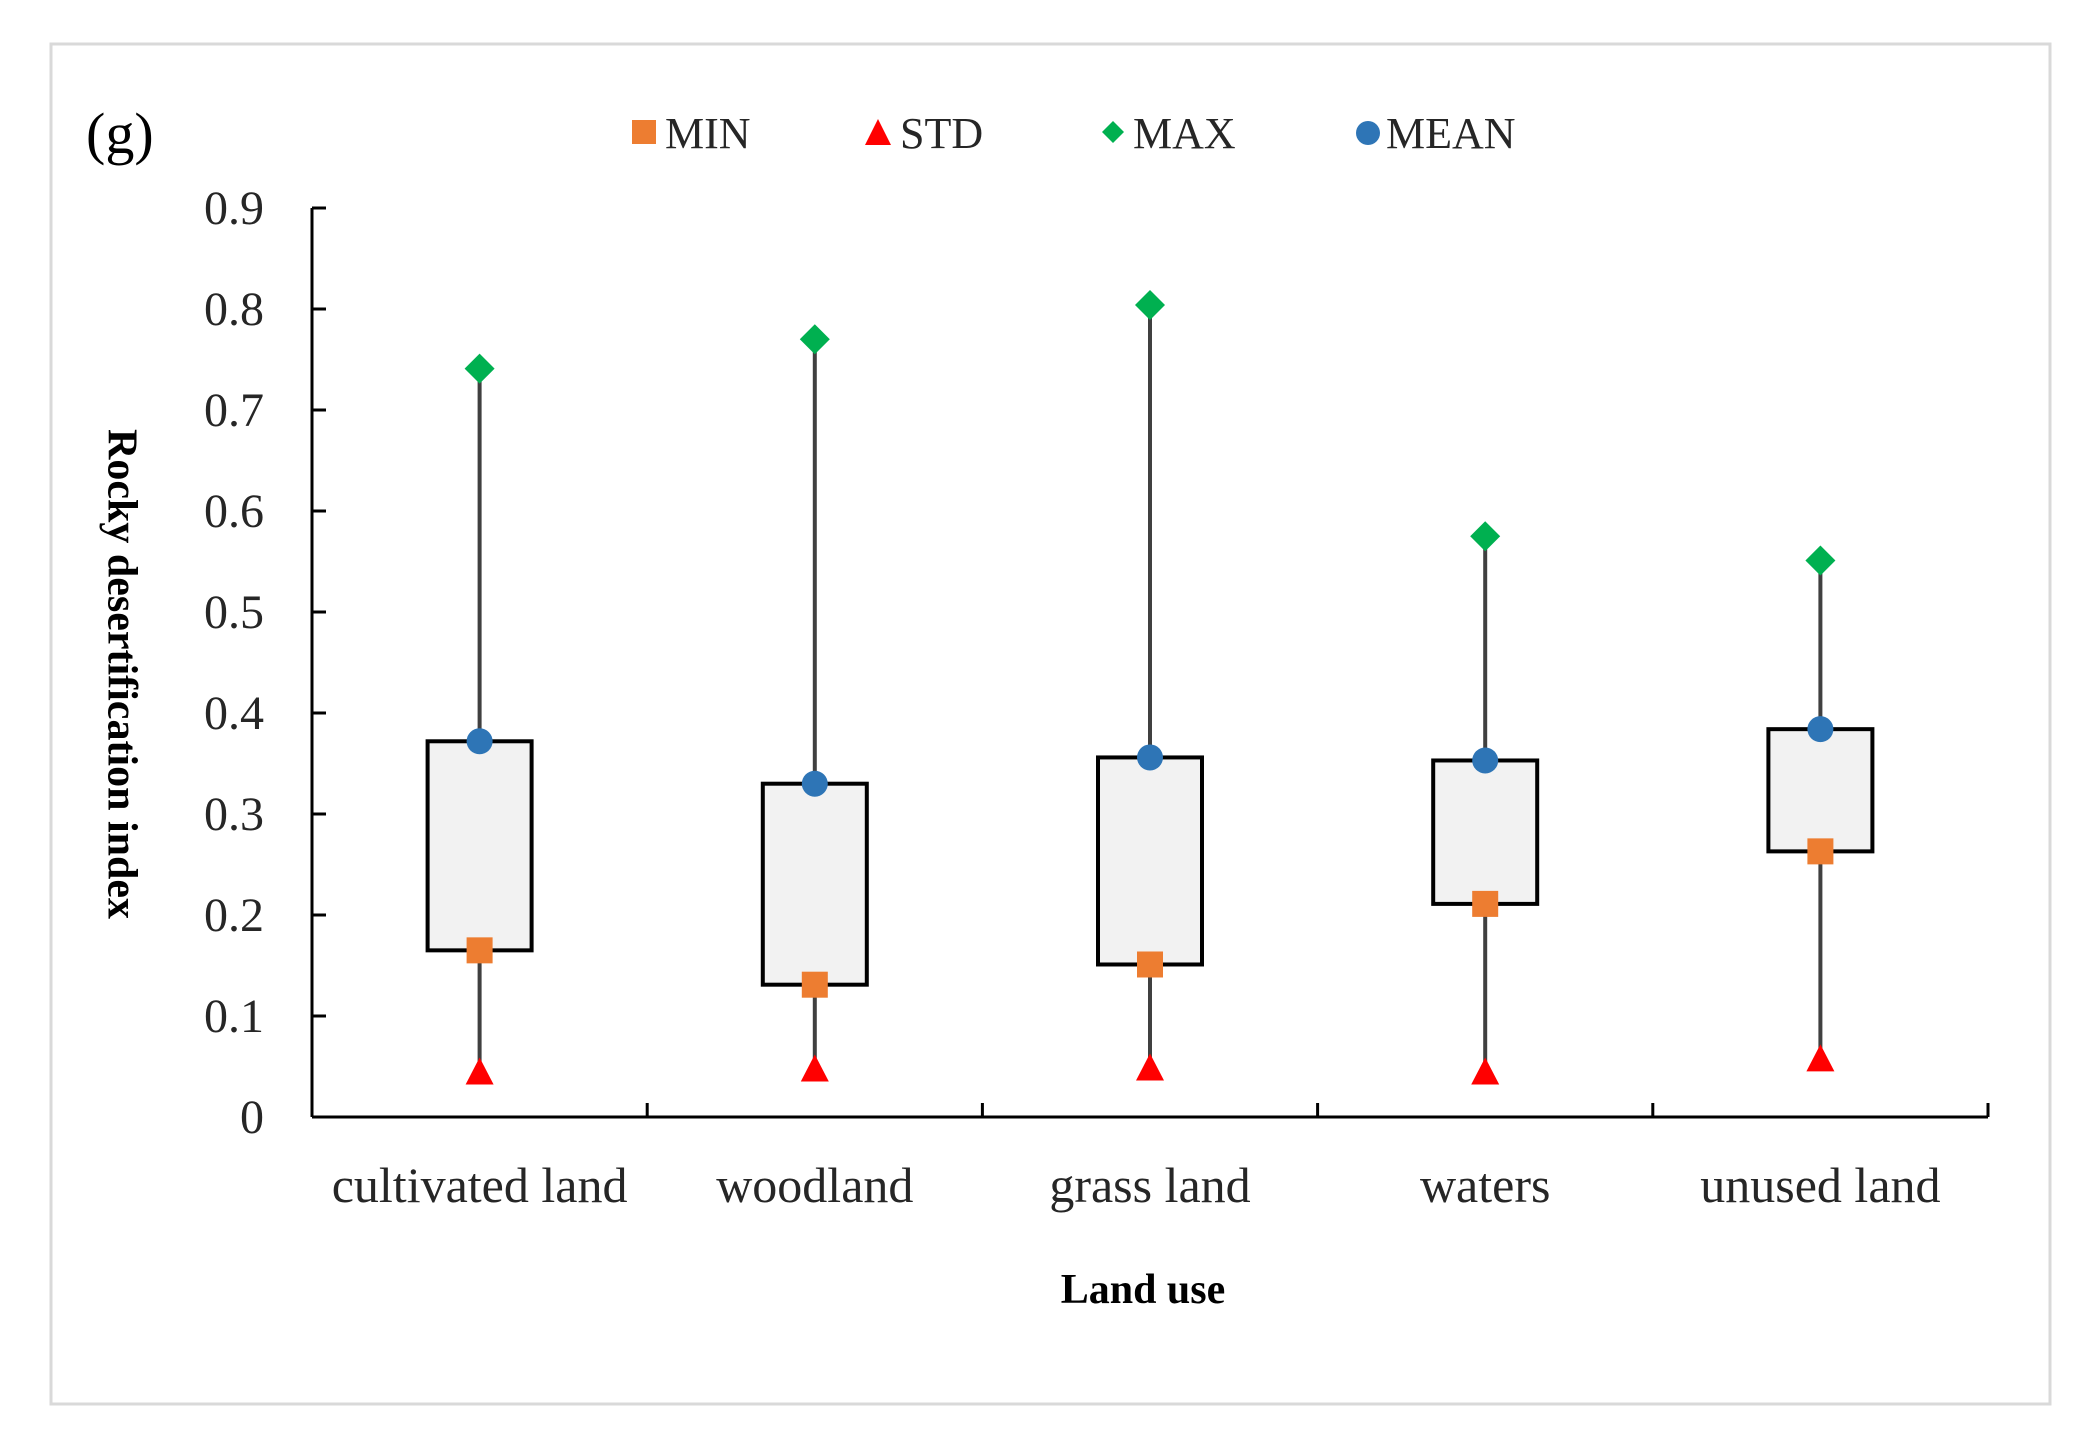 The height and width of the screenshot is (1449, 2100). Describe the element at coordinates (252, 1117) in the screenshot. I see `y-tick-label: 0` at that location.